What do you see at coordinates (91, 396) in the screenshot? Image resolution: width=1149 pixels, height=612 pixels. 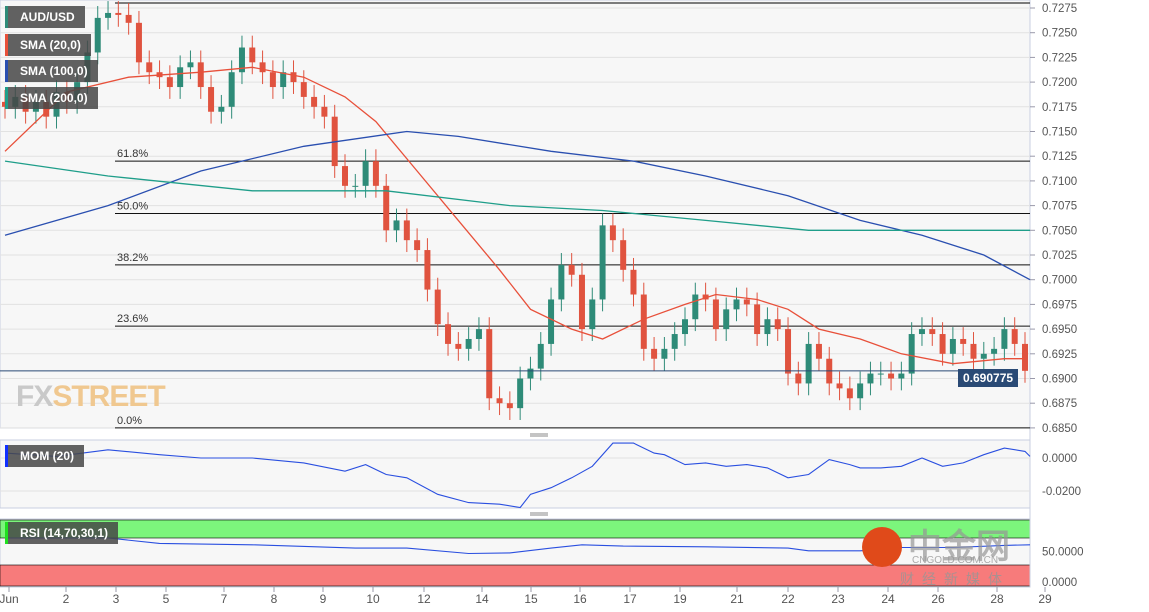 I see `fxstreet-logo: FXSTREET` at bounding box center [91, 396].